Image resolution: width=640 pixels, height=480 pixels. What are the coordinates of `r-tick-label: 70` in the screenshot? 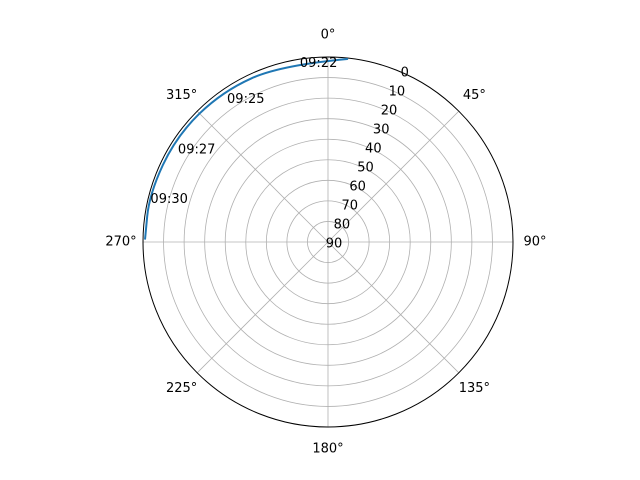 It's located at (349, 206).